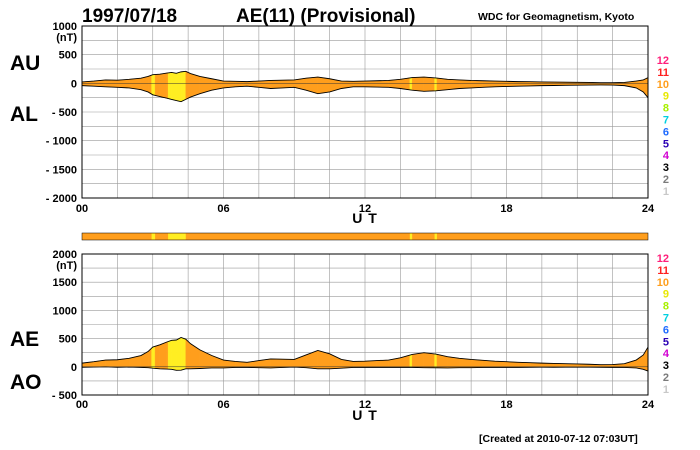 The image size is (700, 450). What do you see at coordinates (61, 170) in the screenshot?
I see `y-tick-label: - 1500` at bounding box center [61, 170].